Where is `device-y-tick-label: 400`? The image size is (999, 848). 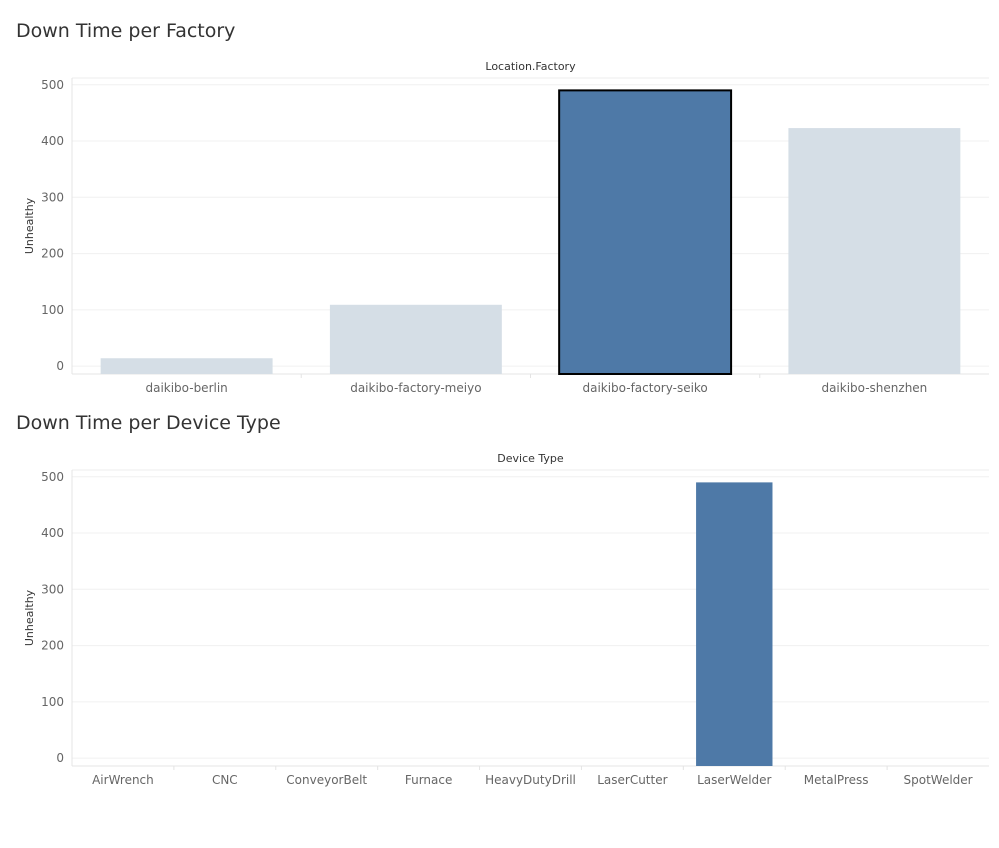
device-y-tick-label: 400 is located at coordinates (52, 533).